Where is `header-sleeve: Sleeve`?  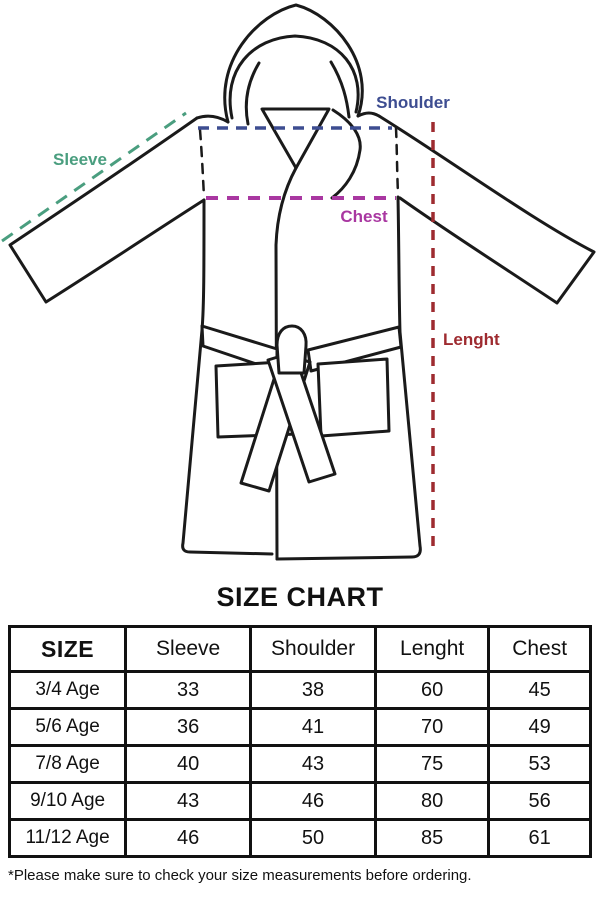
header-sleeve: Sleeve is located at coordinates (188, 649).